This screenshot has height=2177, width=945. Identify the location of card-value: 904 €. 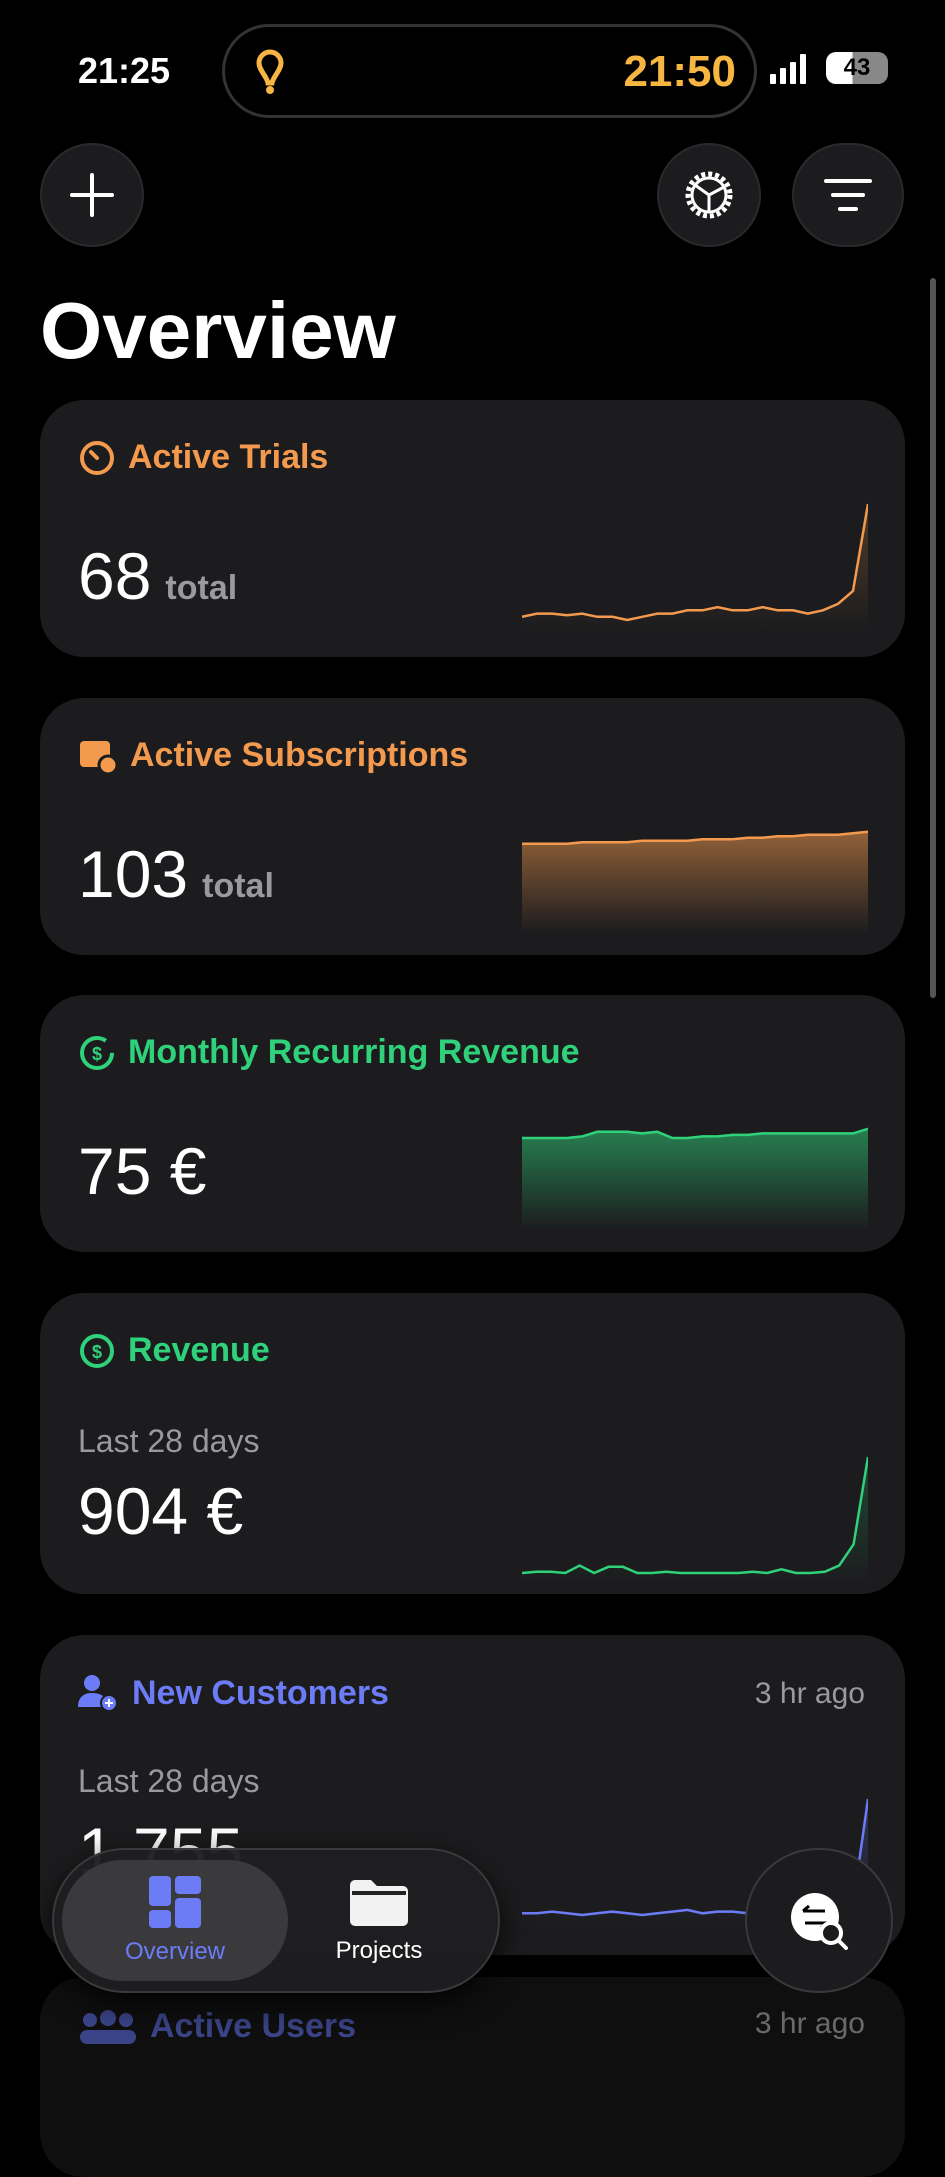
(161, 1511).